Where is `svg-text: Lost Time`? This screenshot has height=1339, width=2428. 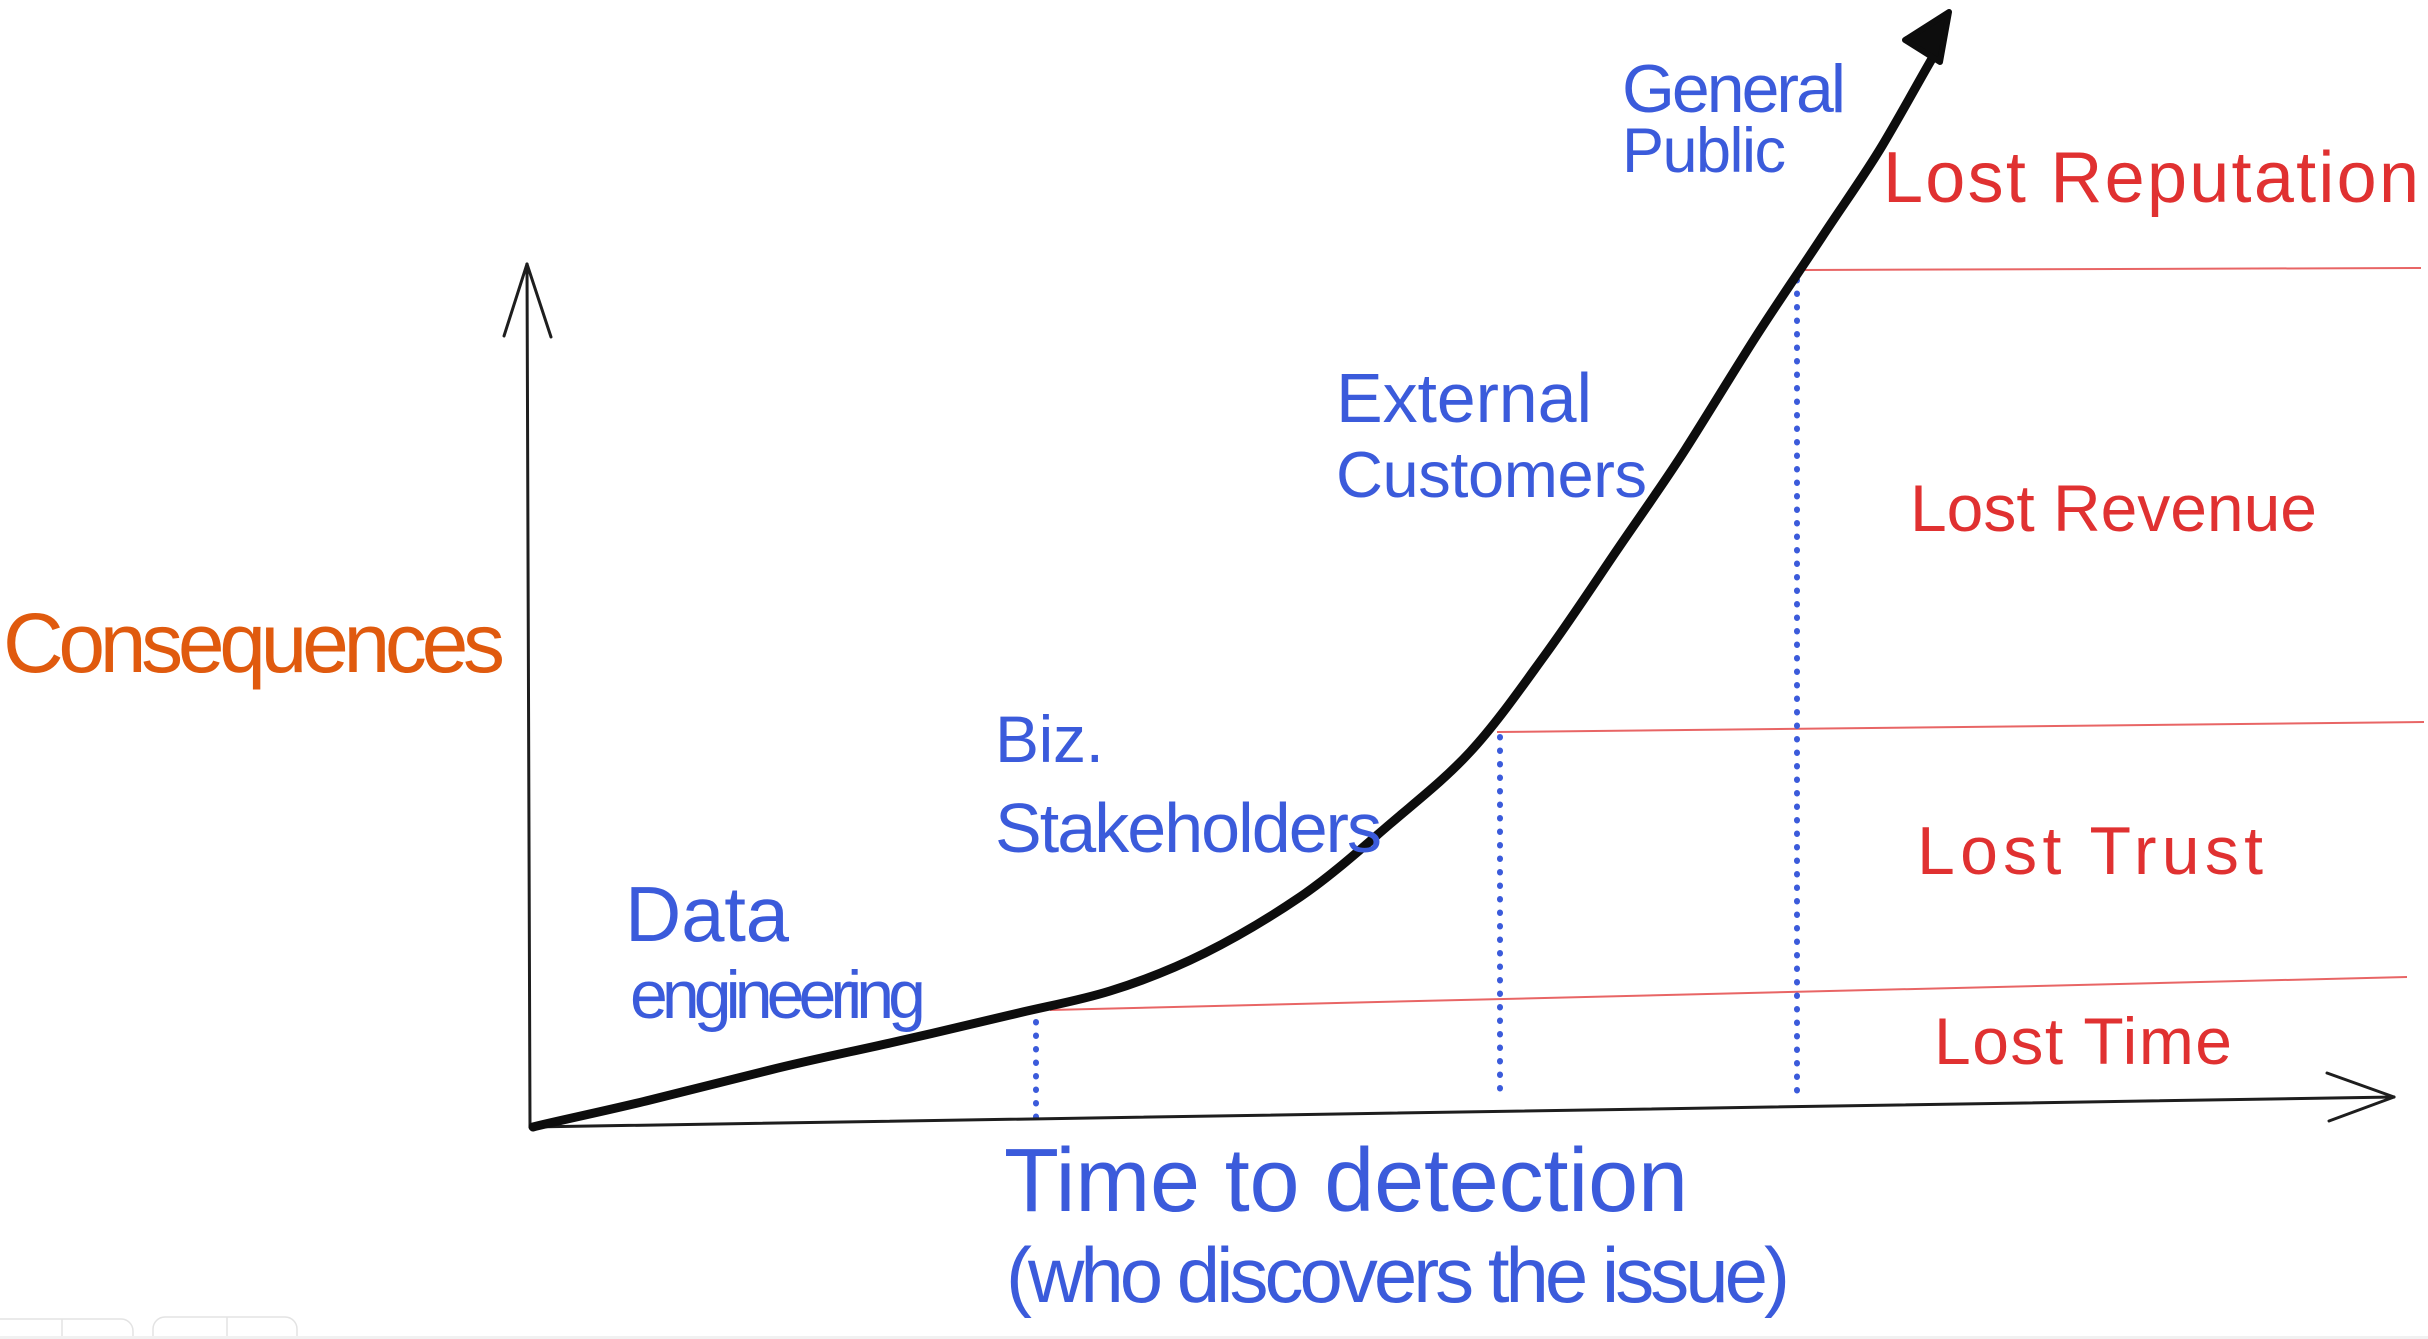
svg-text: Lost Time is located at coordinates (2083, 1041).